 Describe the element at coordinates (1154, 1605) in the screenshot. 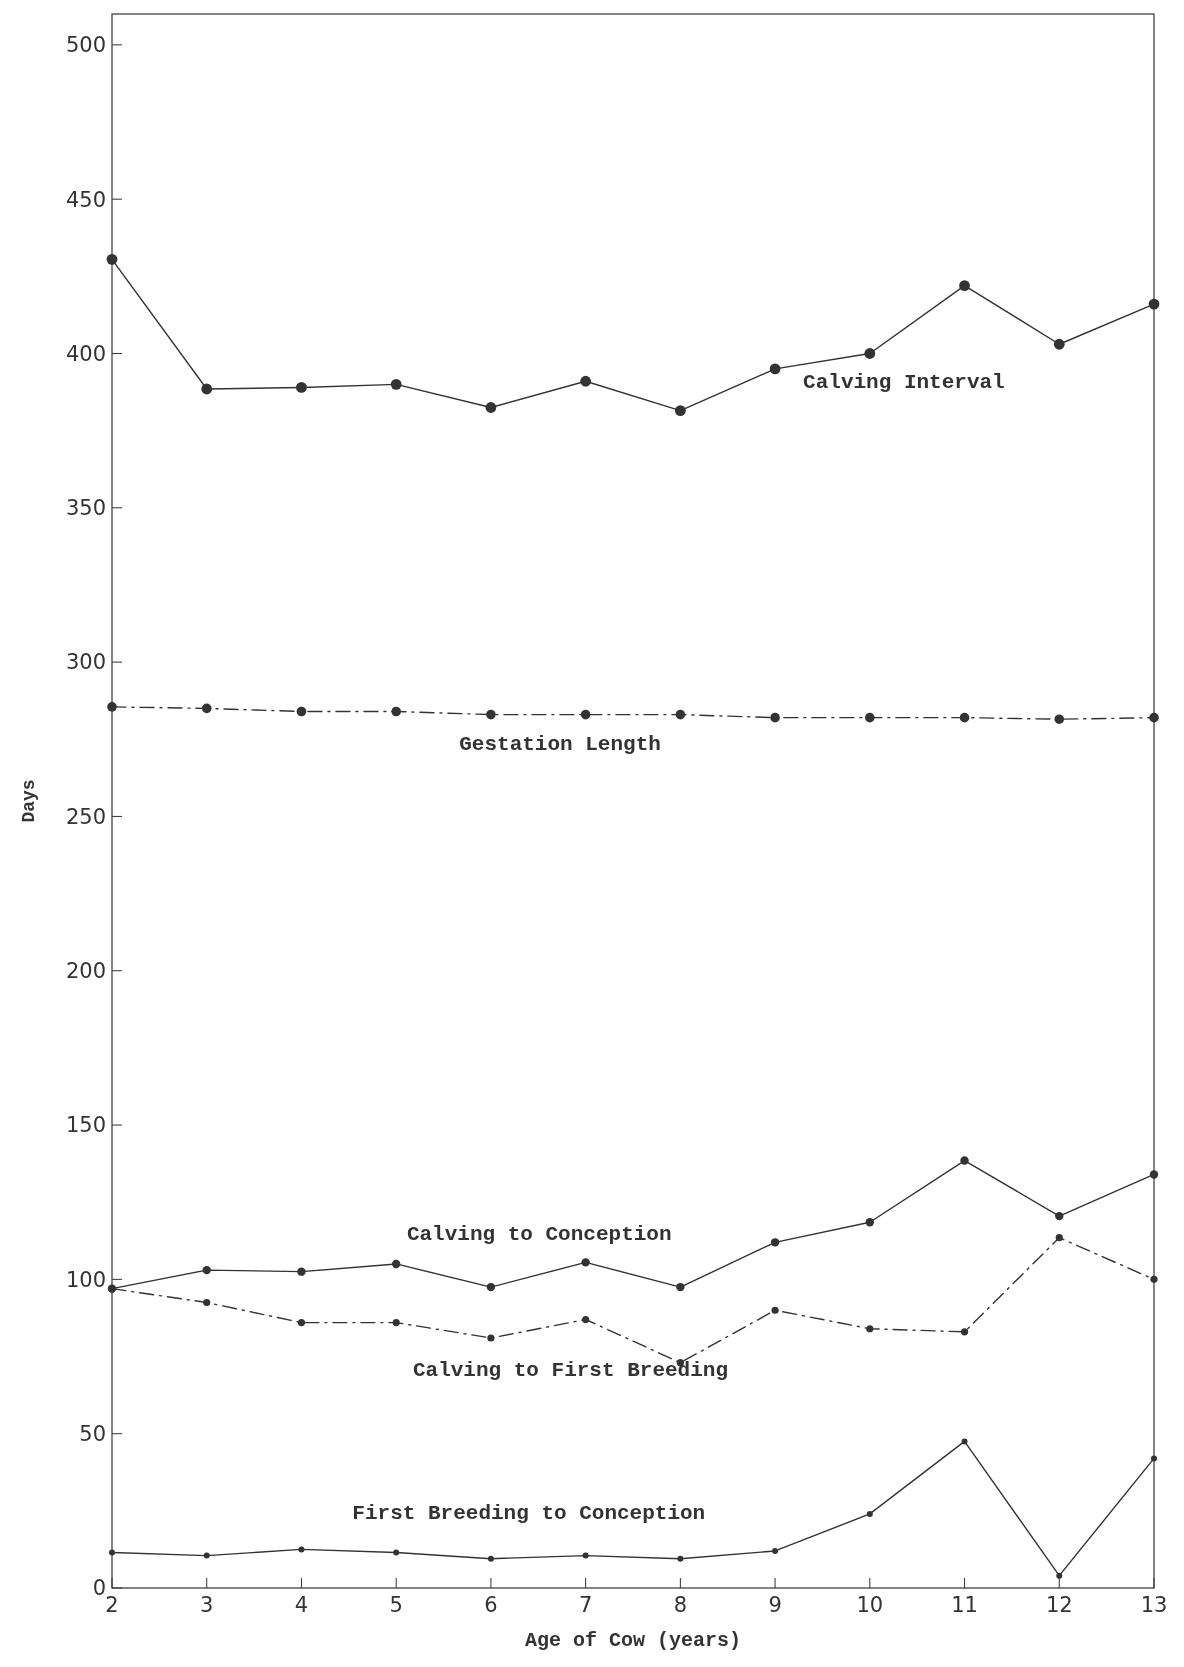

I see `x-tick-label: 13` at that location.